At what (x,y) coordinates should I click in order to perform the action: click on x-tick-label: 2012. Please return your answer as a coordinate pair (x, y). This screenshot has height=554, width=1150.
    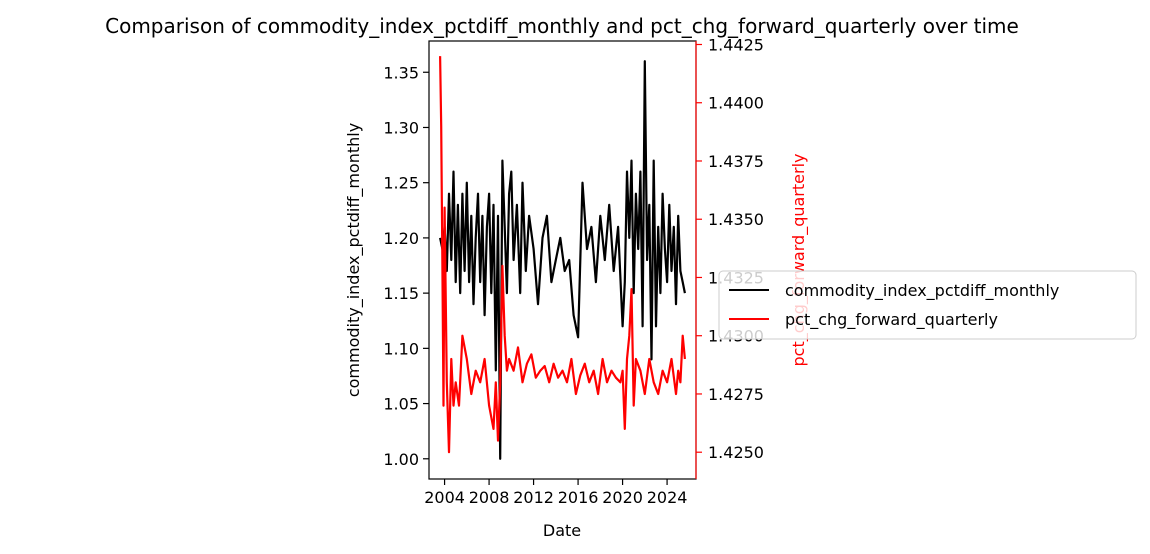
    Looking at the image, I should click on (533, 497).